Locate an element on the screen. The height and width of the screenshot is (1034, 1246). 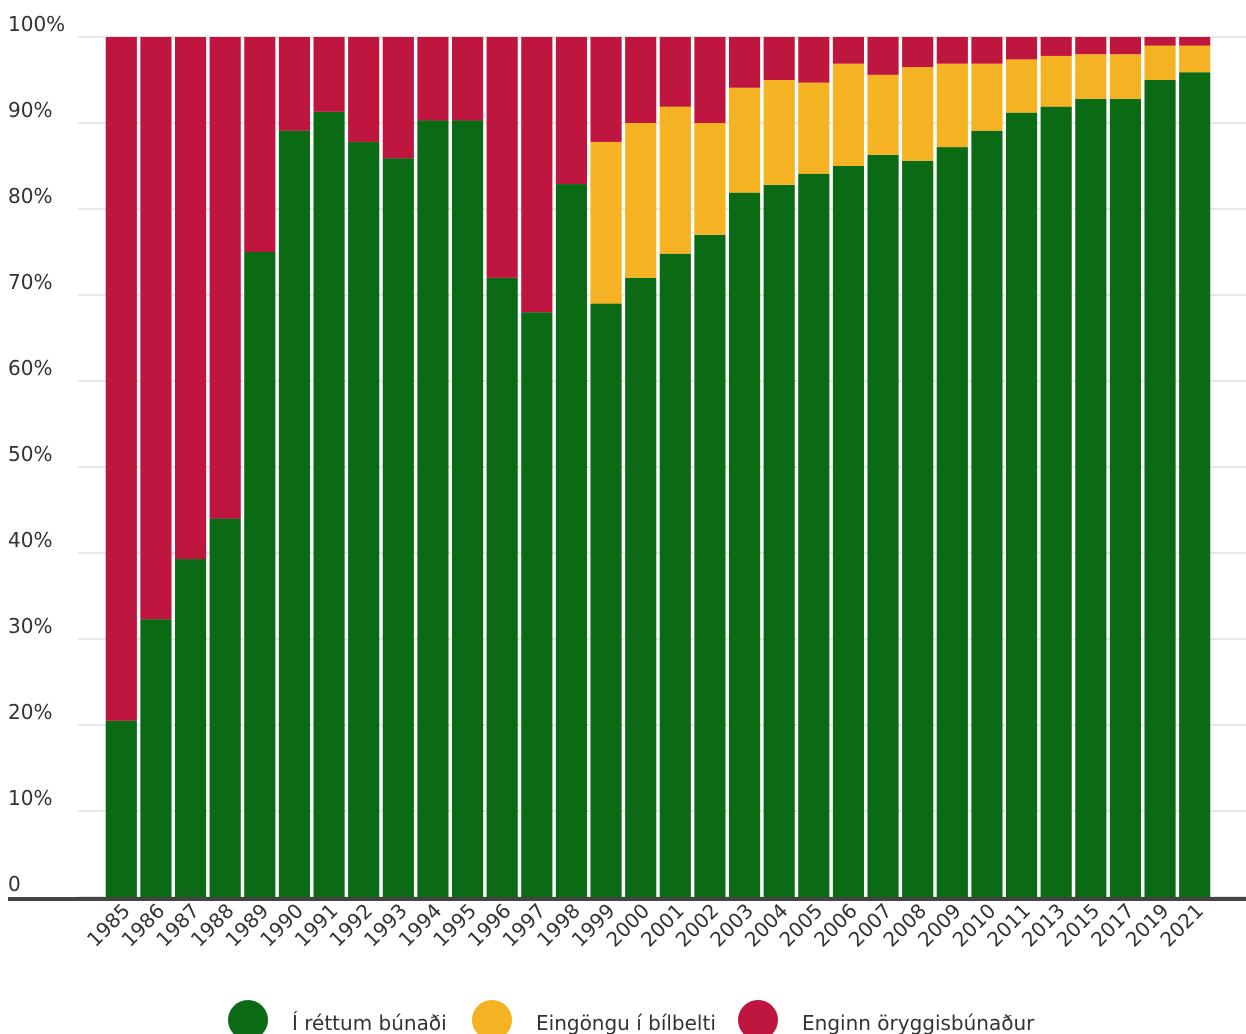
y-tick-label: 40% is located at coordinates (30, 540).